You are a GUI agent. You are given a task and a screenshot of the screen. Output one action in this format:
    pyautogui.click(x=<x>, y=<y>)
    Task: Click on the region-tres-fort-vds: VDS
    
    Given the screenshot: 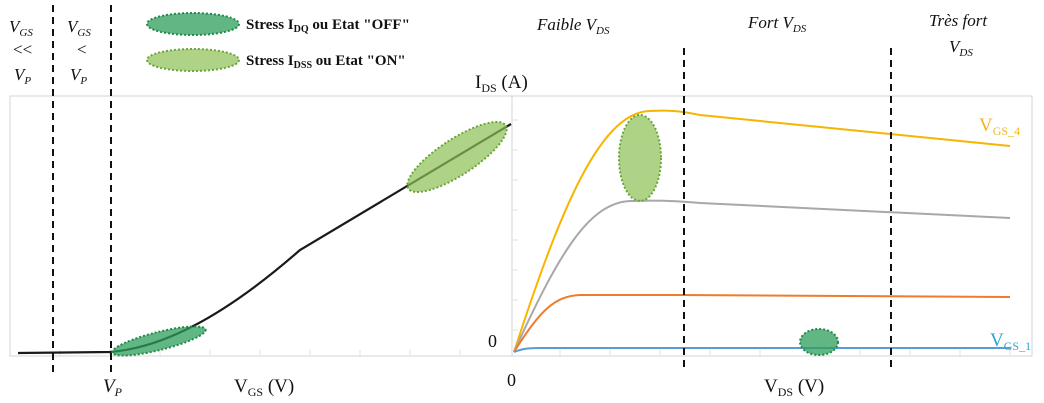 What is the action you would take?
    pyautogui.click(x=961, y=48)
    